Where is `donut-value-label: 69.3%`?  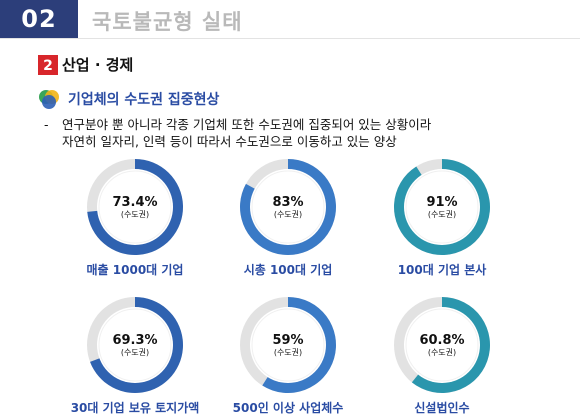
donut-value-label: 69.3% is located at coordinates (135, 340).